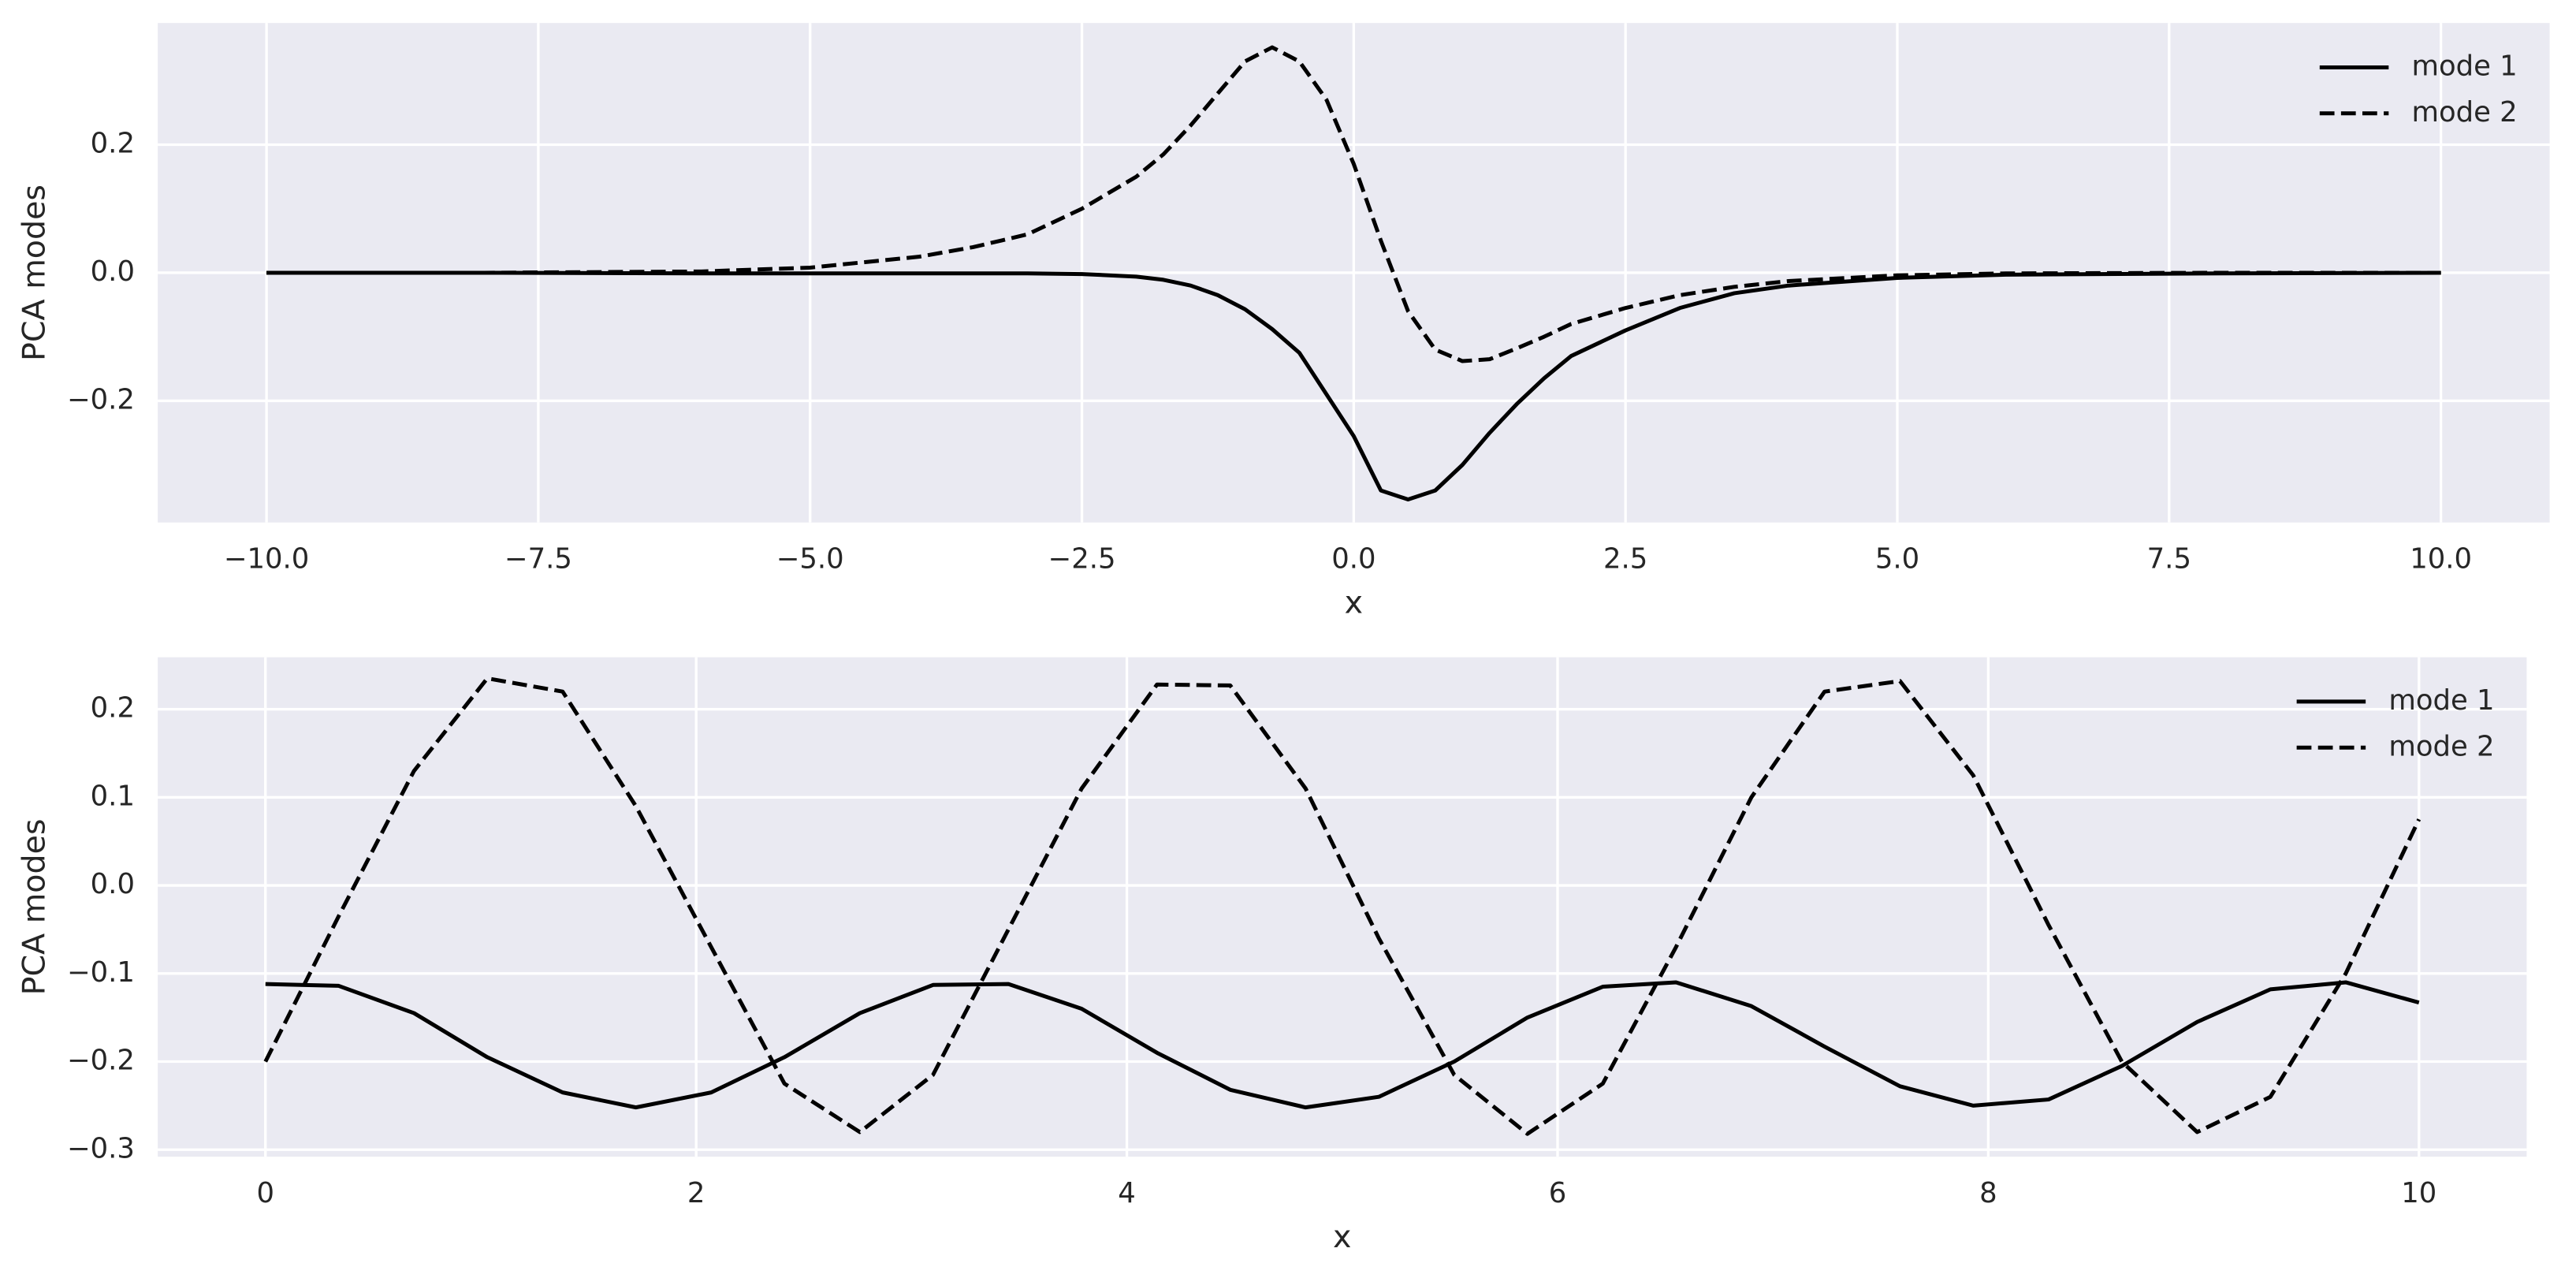 The height and width of the screenshot is (1278, 2576). What do you see at coordinates (538, 559) in the screenshot?
I see `x-tick-label: −7.5` at bounding box center [538, 559].